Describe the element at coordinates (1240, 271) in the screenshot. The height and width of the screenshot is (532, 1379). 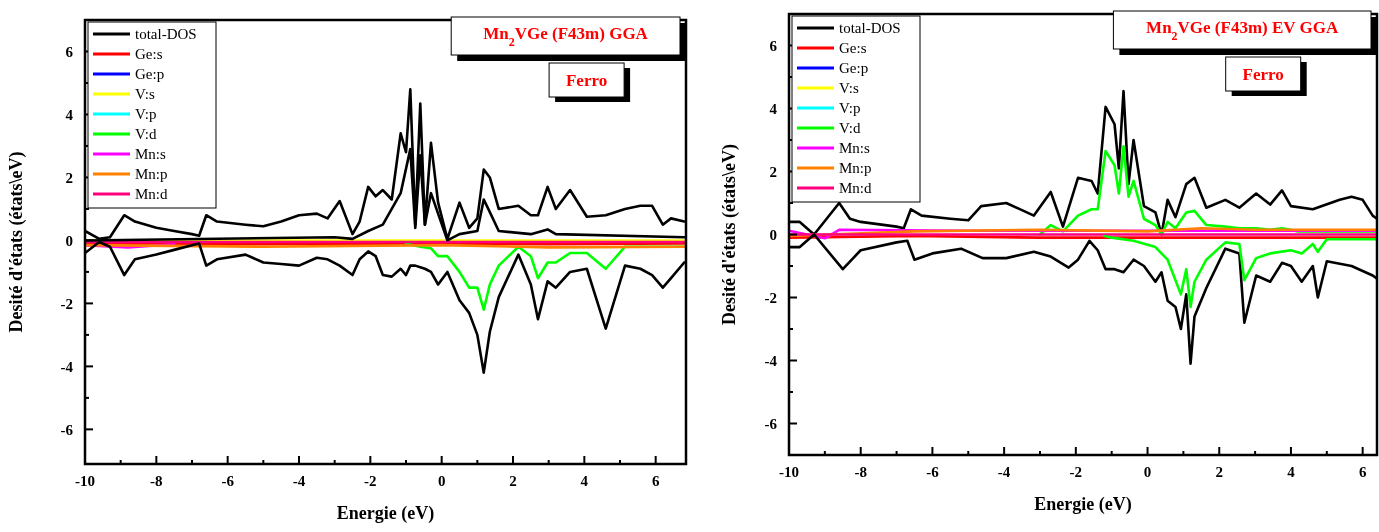
I see `line-series` at that location.